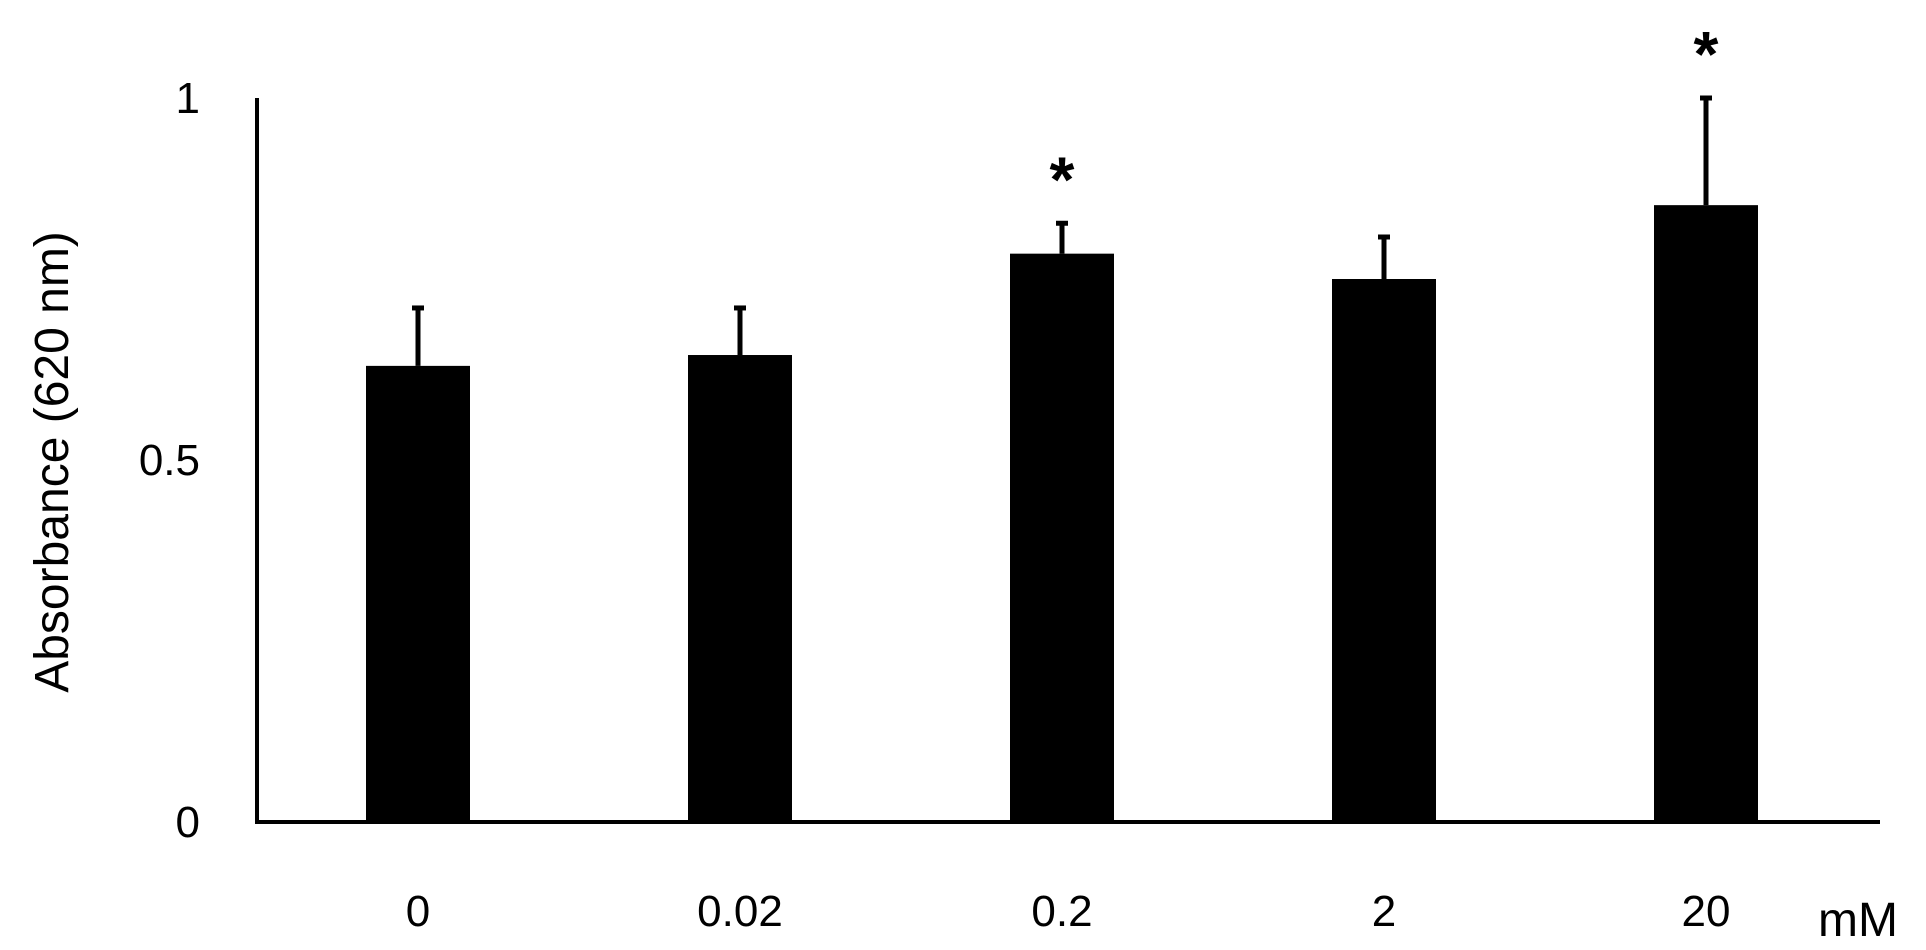 This screenshot has width=1926, height=950. I want to click on x-tick-labels-group: 0 0.02 0.2 2 20, so click(1068, 911).